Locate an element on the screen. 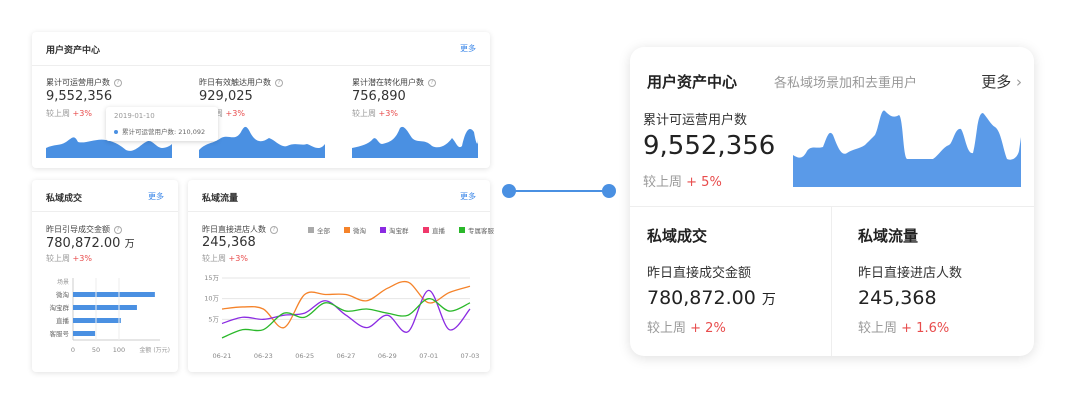 This screenshot has height=404, width=1080. category-label: 微淘 is located at coordinates (62, 294).